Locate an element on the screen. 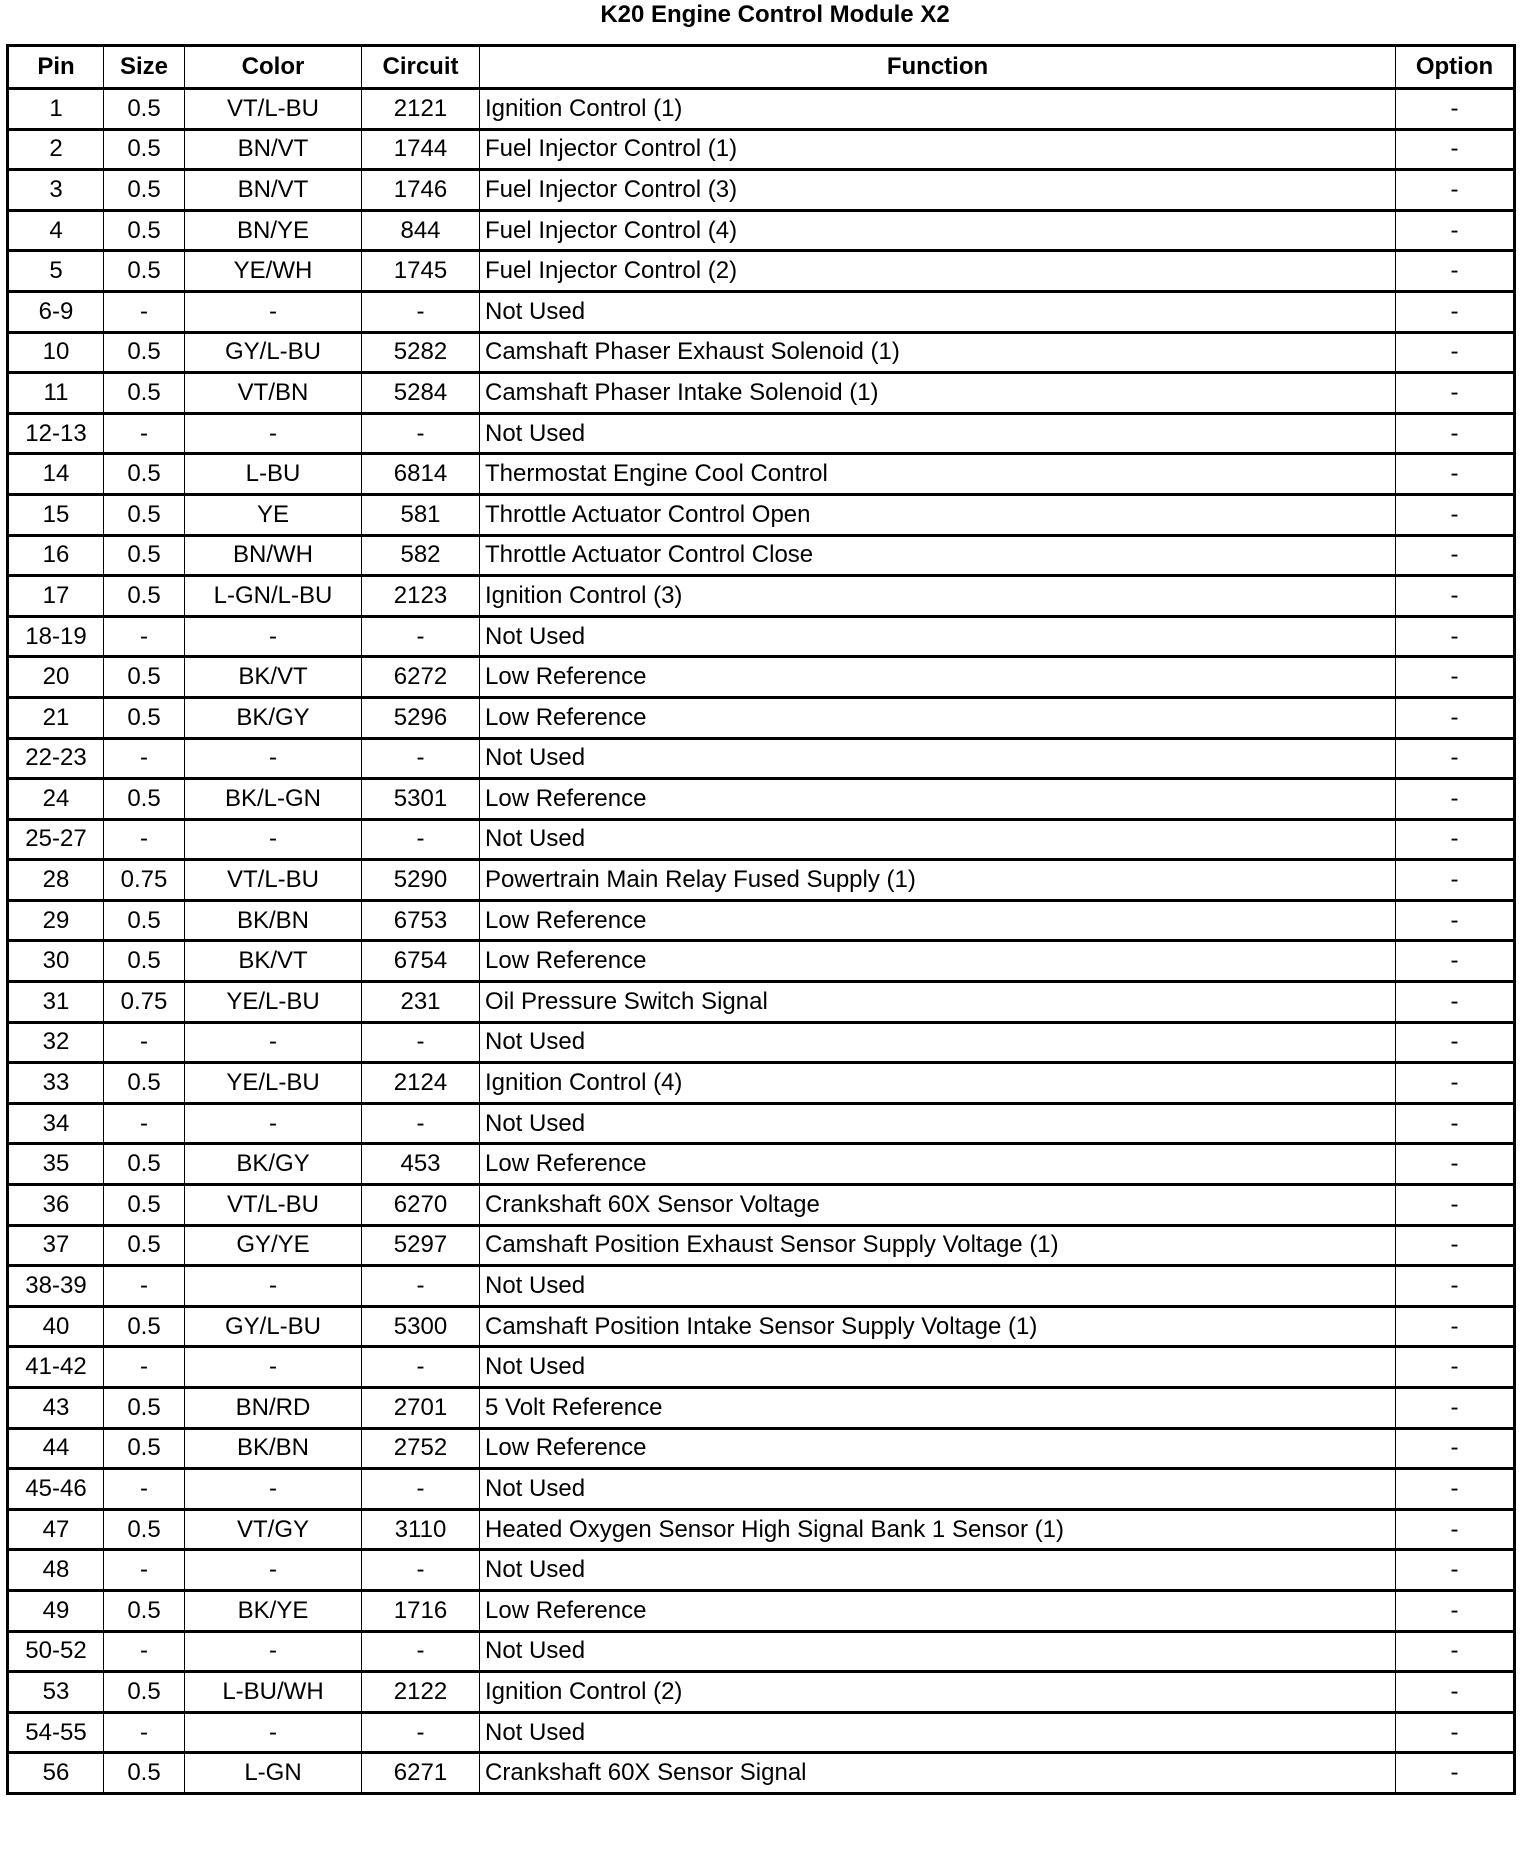 Image resolution: width=1520 pixels, height=1874 pixels. cell-pin: 17 is located at coordinates (55, 596).